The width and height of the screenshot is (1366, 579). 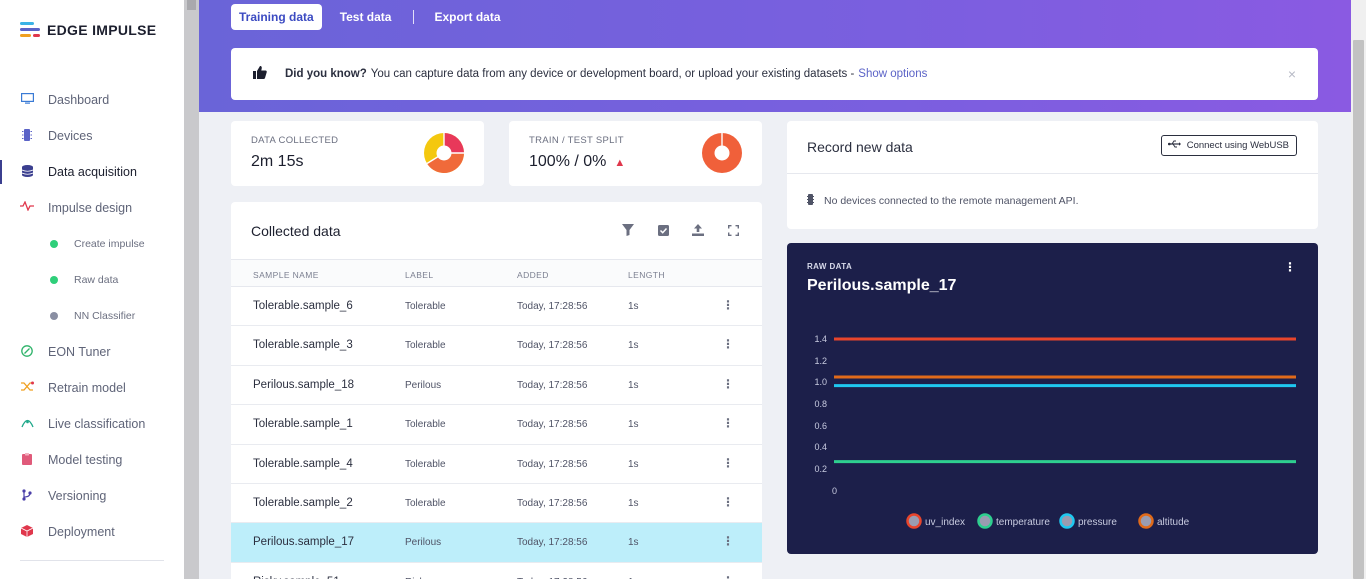 I want to click on sidebar-item-deployment: Deployment, so click(x=92, y=532).